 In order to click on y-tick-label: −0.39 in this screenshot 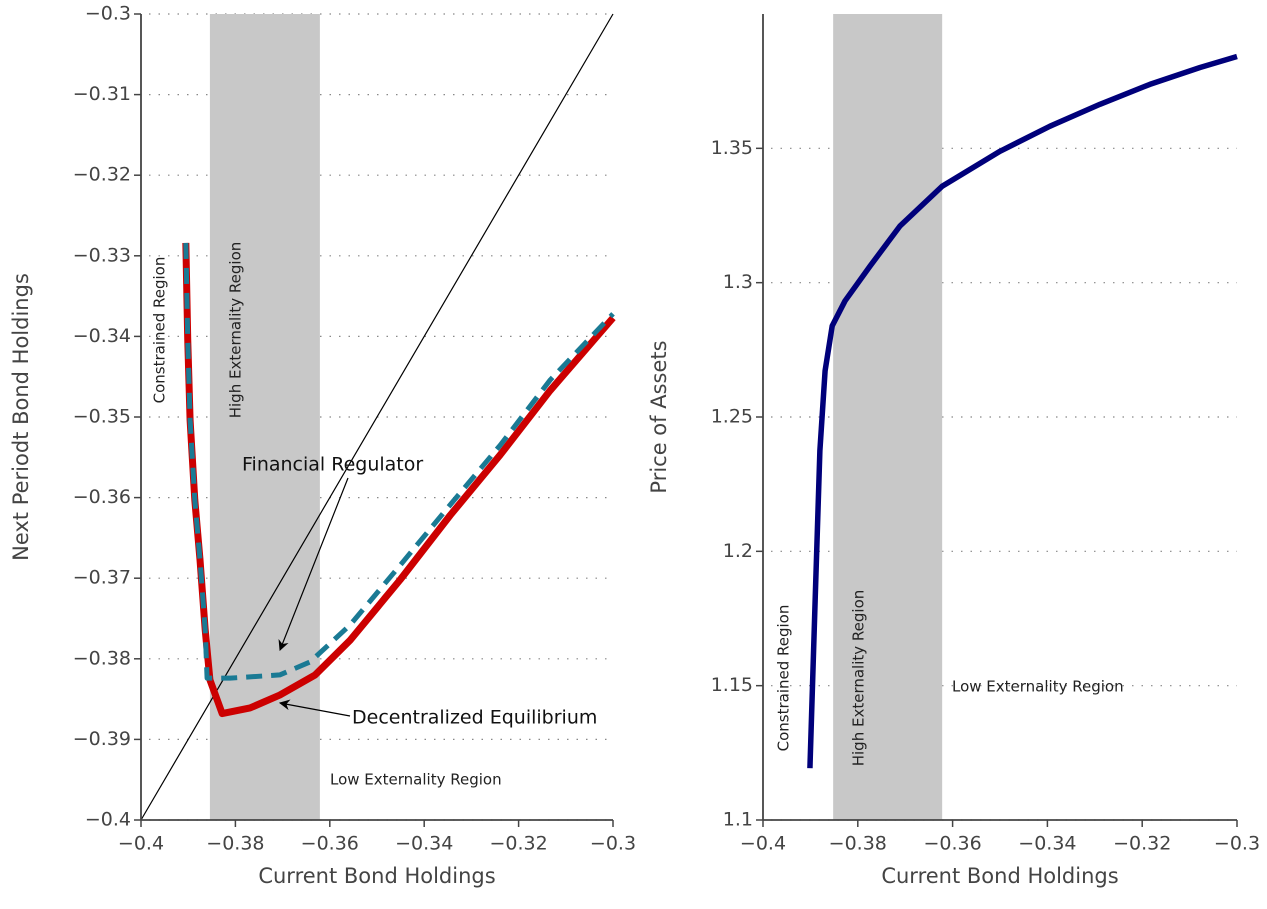, I will do `click(102, 739)`.